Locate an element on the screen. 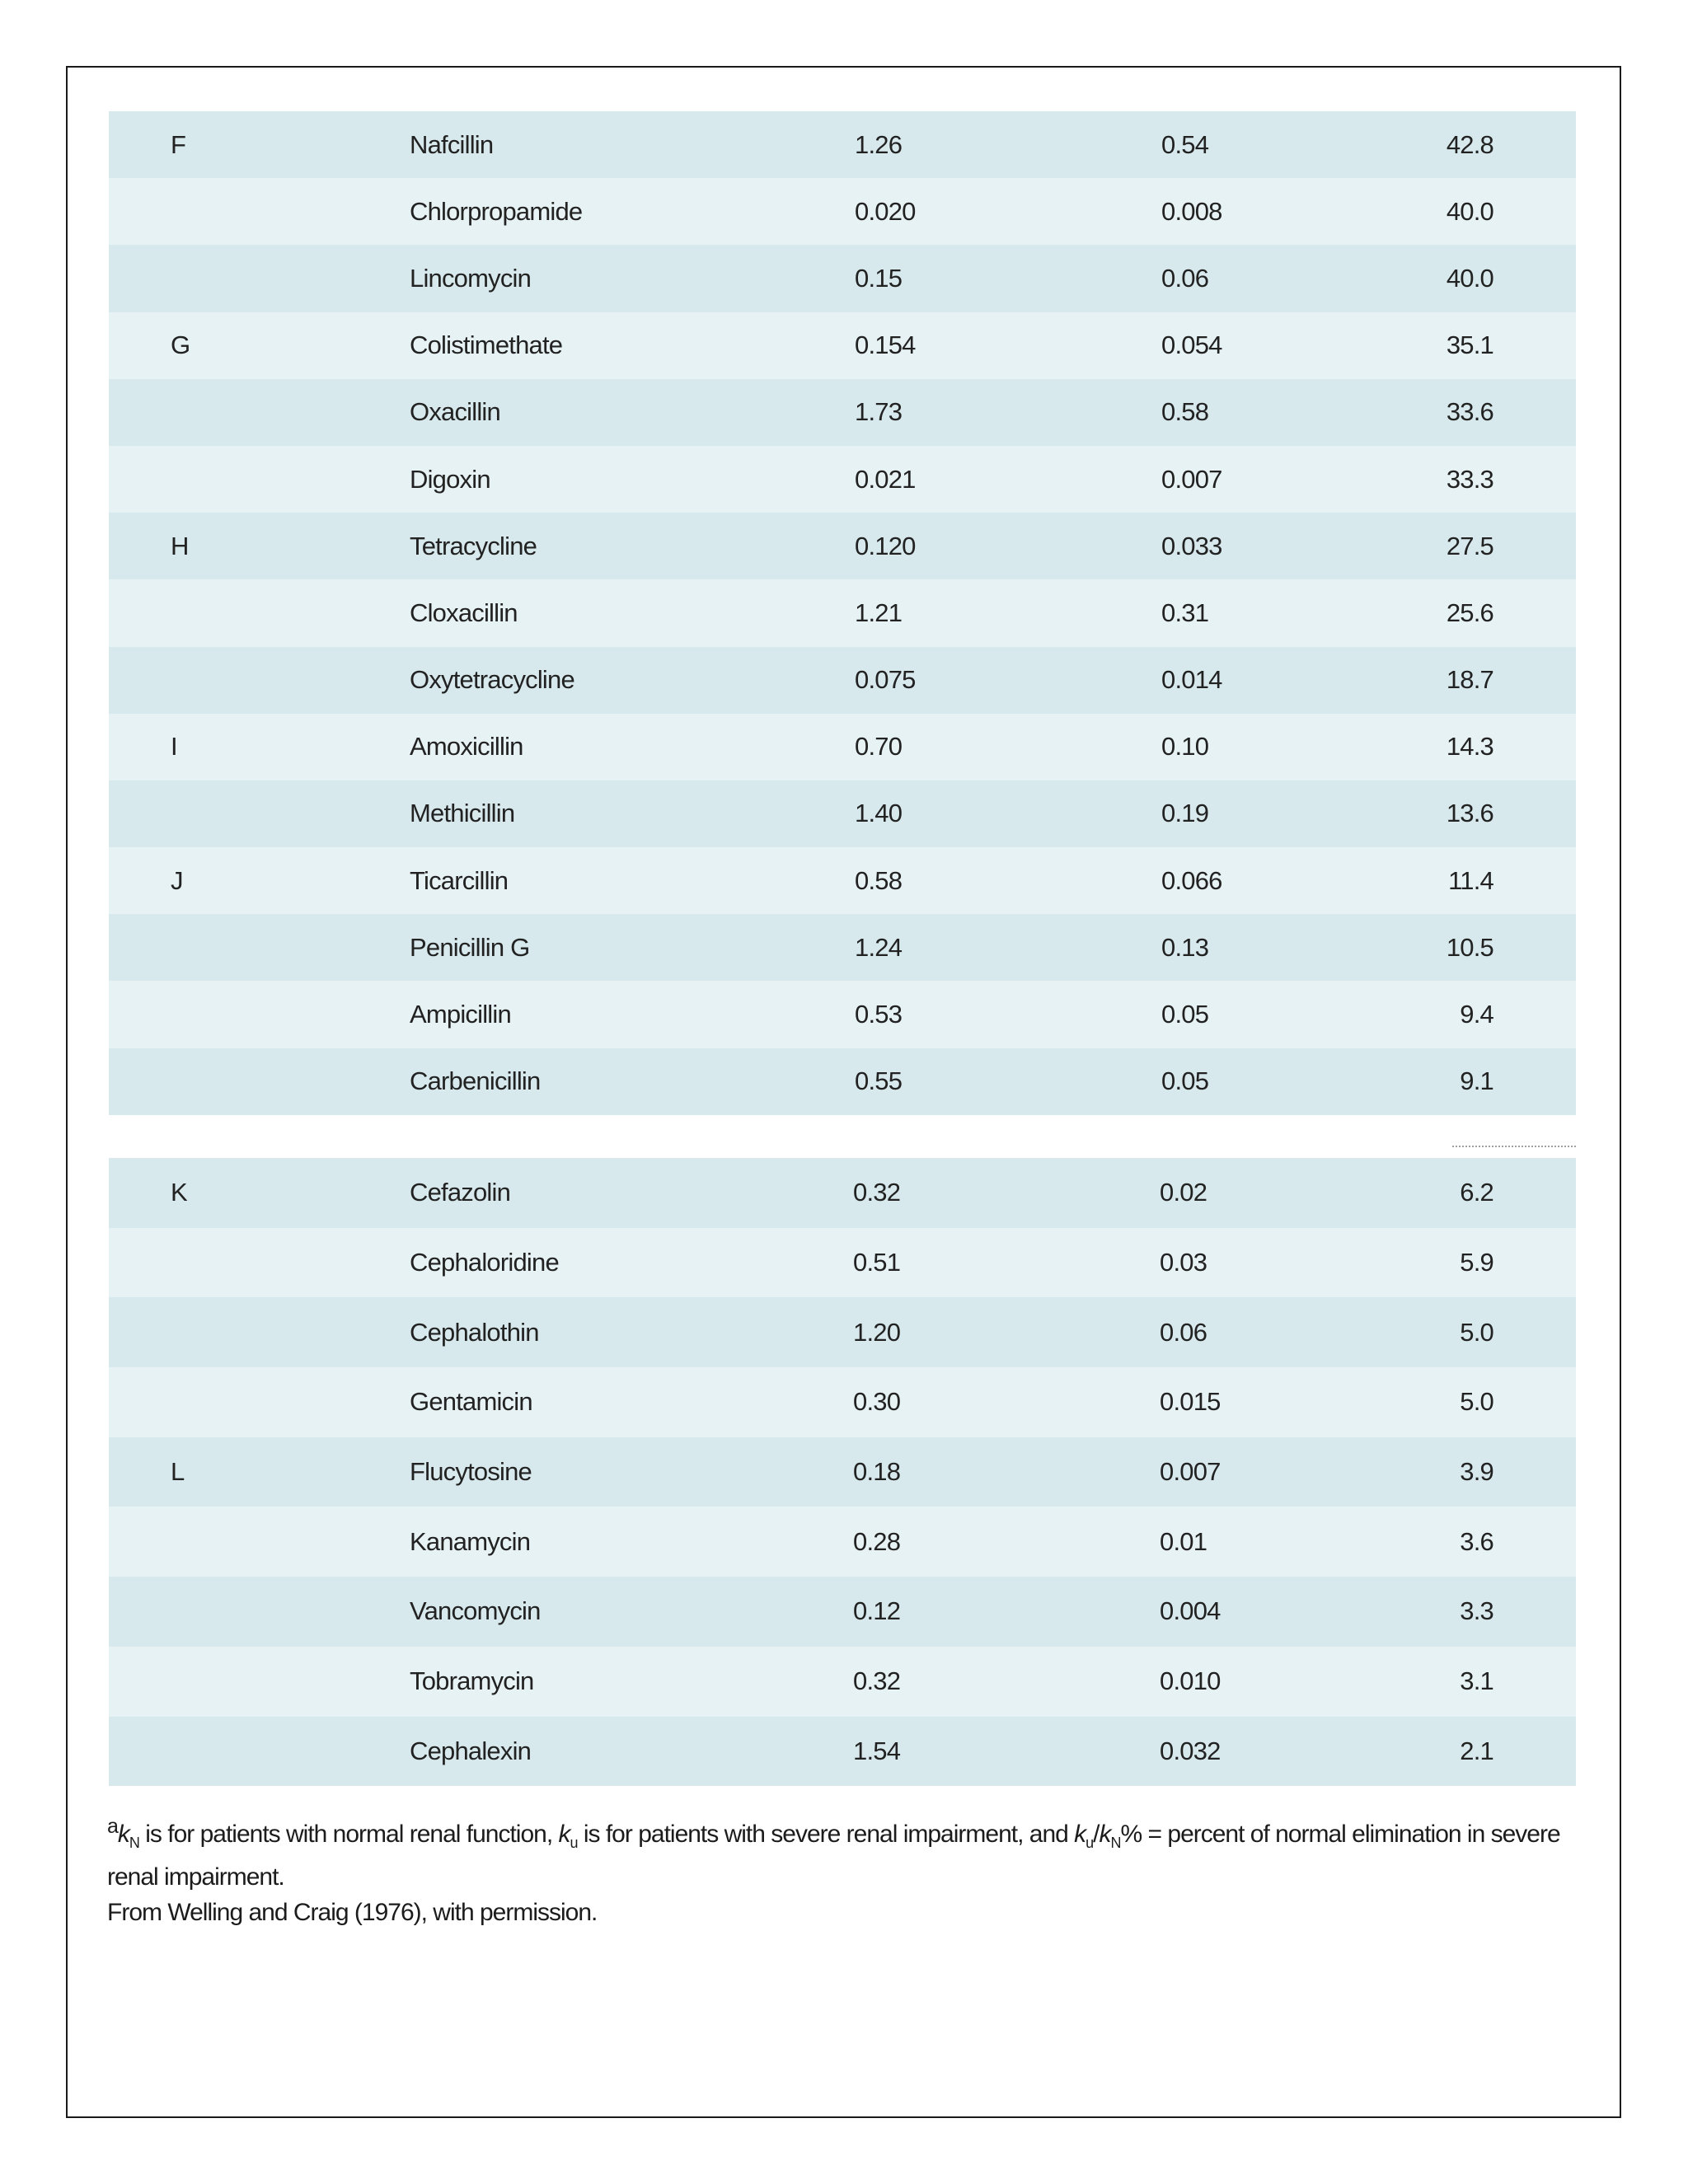 The width and height of the screenshot is (1688, 2184). k-uremic-value: 0.58 is located at coordinates (1185, 412).